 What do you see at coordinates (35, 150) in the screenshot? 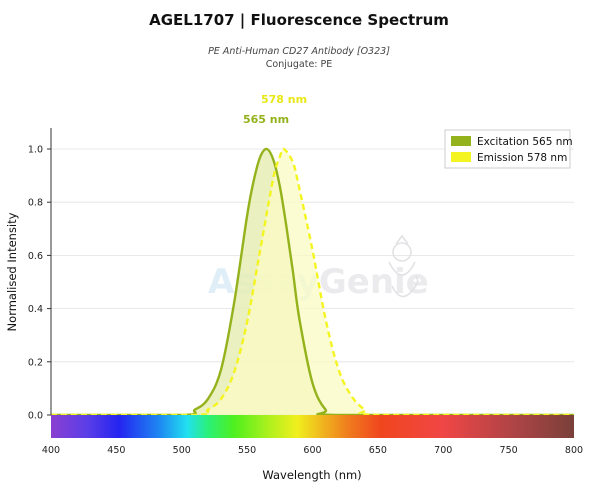
I see `y-tick-label: 1.0` at bounding box center [35, 150].